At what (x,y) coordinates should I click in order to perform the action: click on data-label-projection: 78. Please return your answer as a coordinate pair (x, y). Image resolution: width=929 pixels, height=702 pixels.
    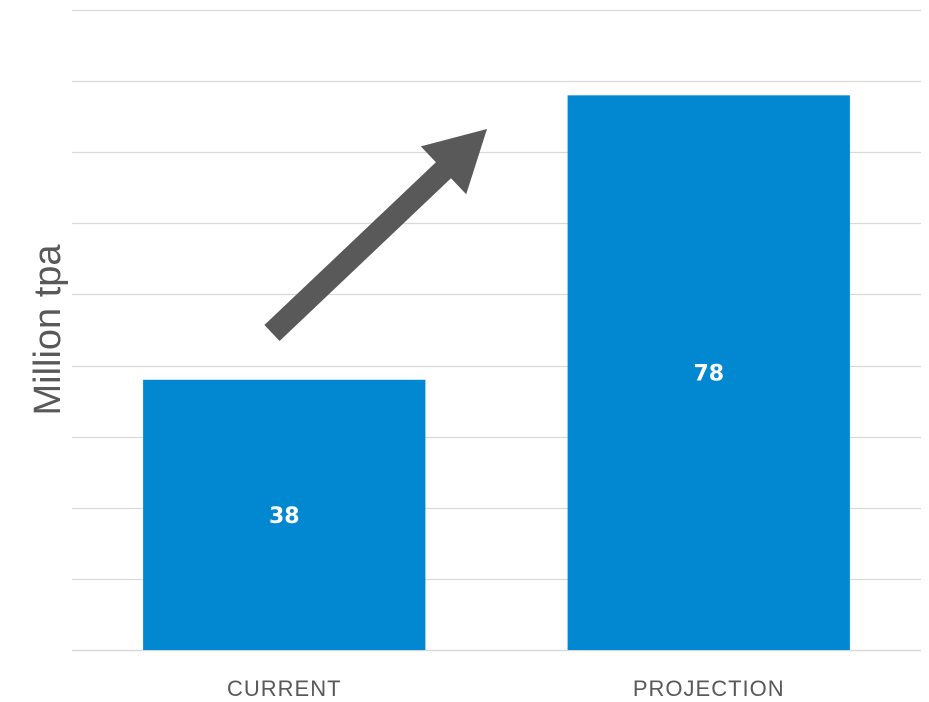
    Looking at the image, I should click on (708, 374).